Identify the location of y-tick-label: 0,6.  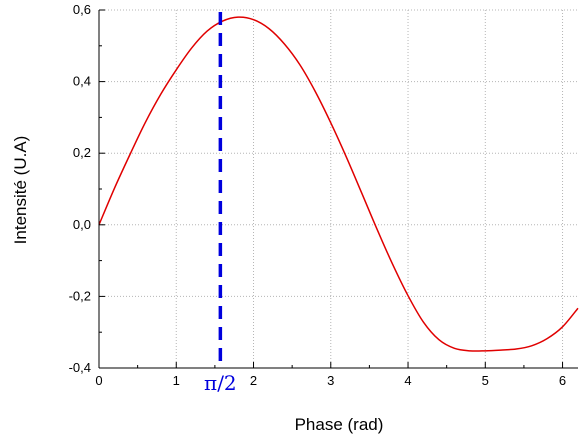
(82, 9).